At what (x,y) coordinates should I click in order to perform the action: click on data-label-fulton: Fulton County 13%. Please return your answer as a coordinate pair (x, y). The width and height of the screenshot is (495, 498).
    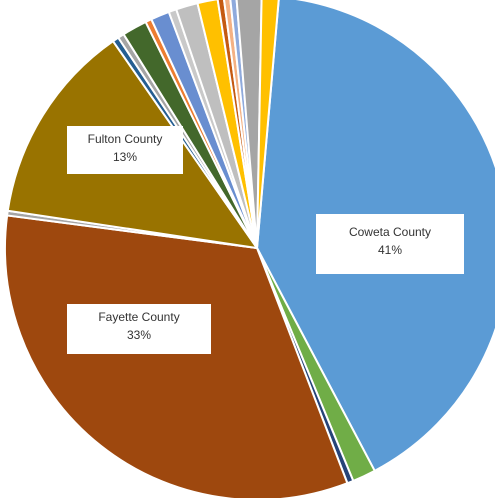
    Looking at the image, I should click on (125, 150).